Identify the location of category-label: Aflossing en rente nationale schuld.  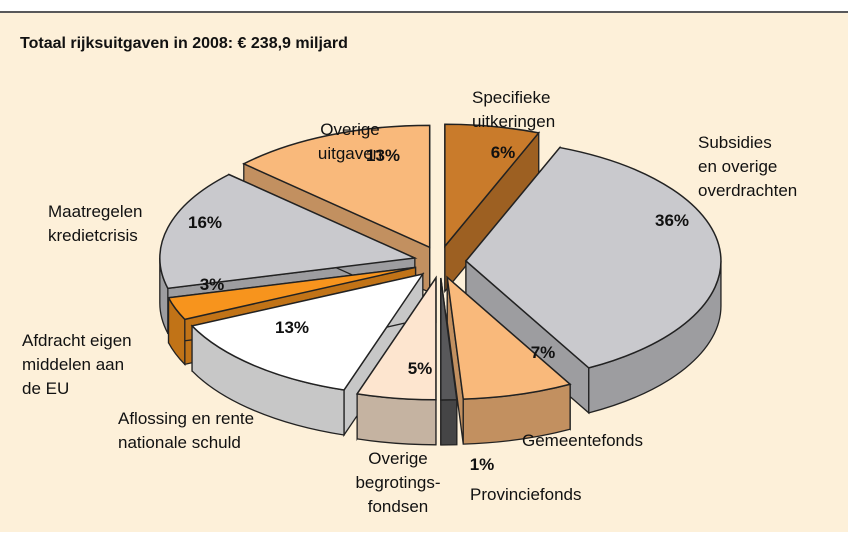
(186, 430).